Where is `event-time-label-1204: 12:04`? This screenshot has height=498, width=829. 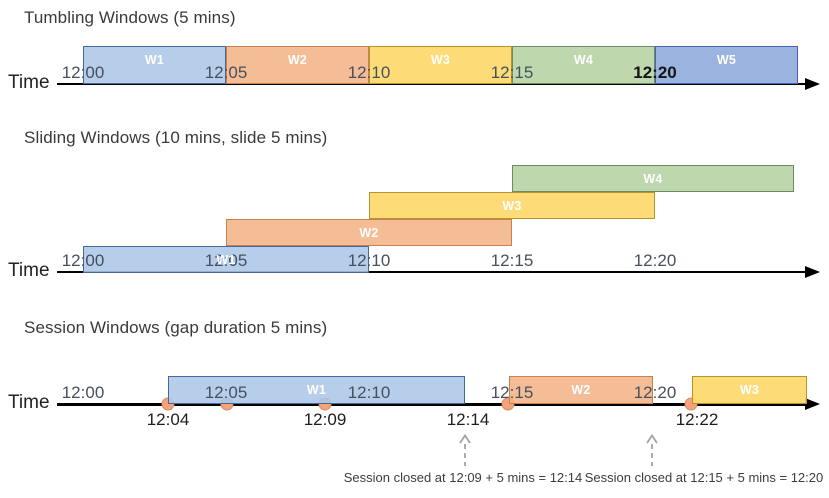
event-time-label-1204: 12:04 is located at coordinates (168, 419).